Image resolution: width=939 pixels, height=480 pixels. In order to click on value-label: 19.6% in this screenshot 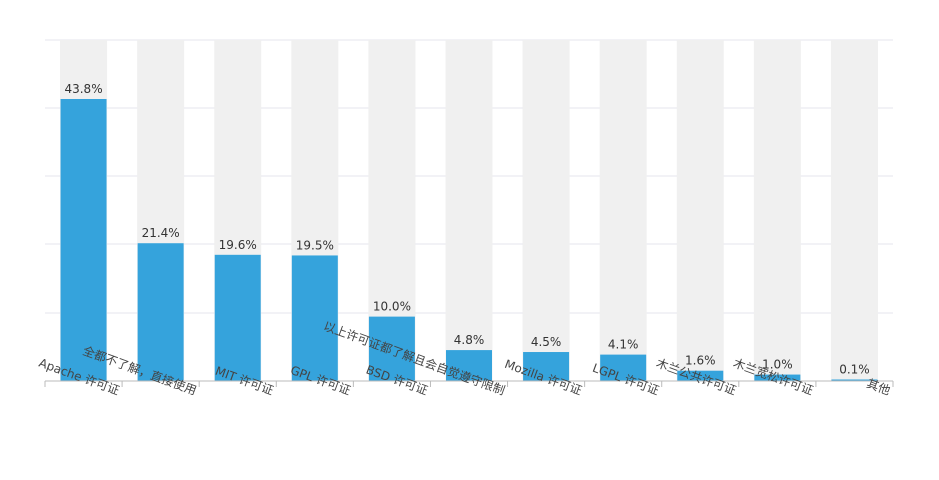, I will do `click(238, 245)`.